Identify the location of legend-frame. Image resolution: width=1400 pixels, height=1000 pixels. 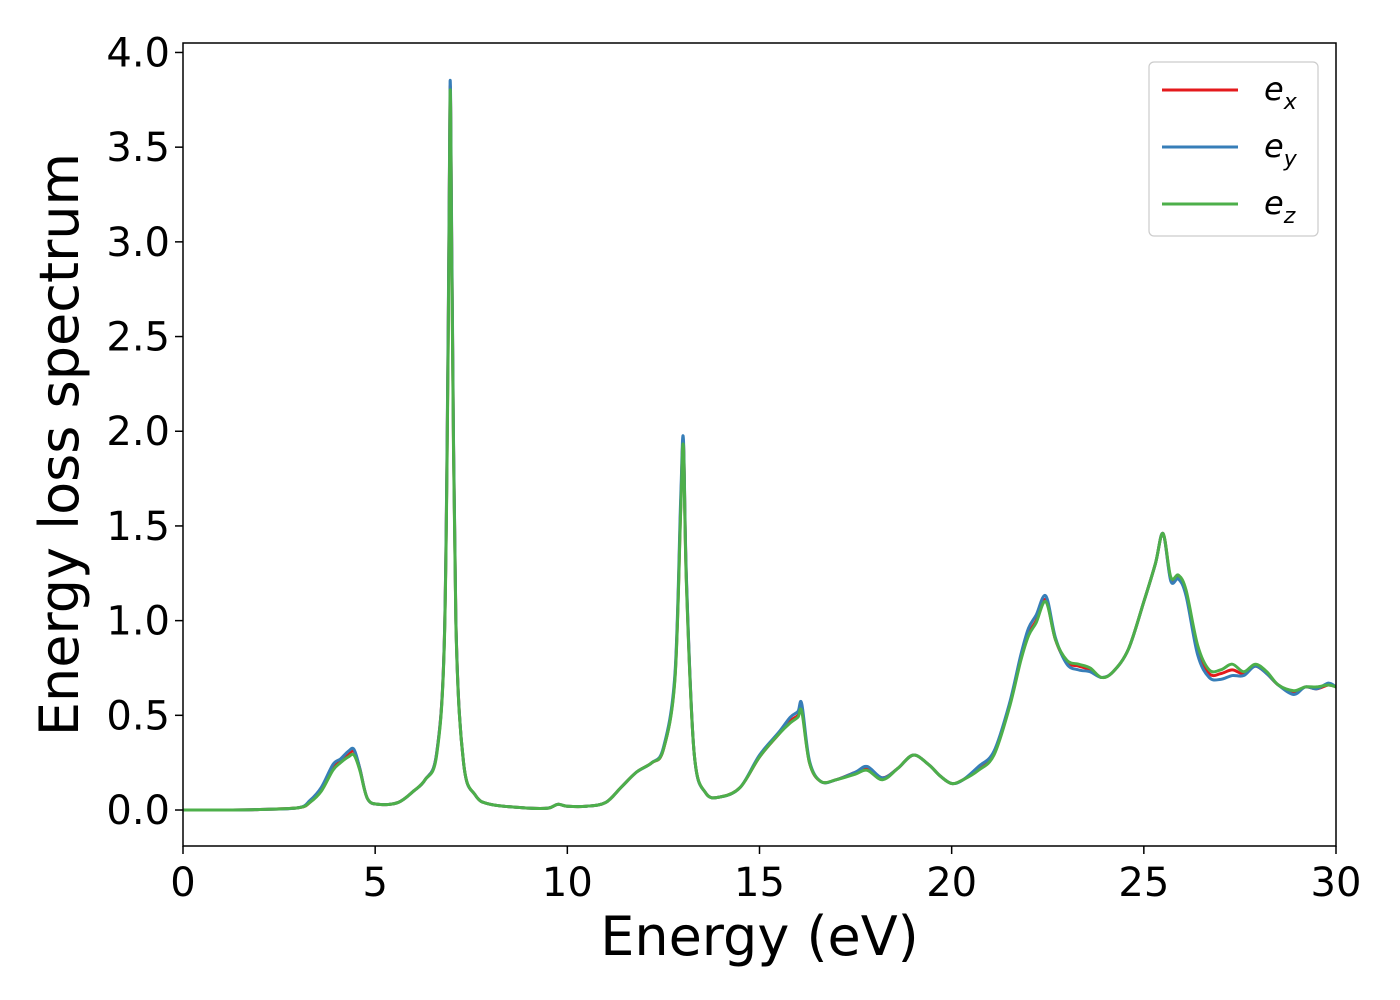
(1233, 149).